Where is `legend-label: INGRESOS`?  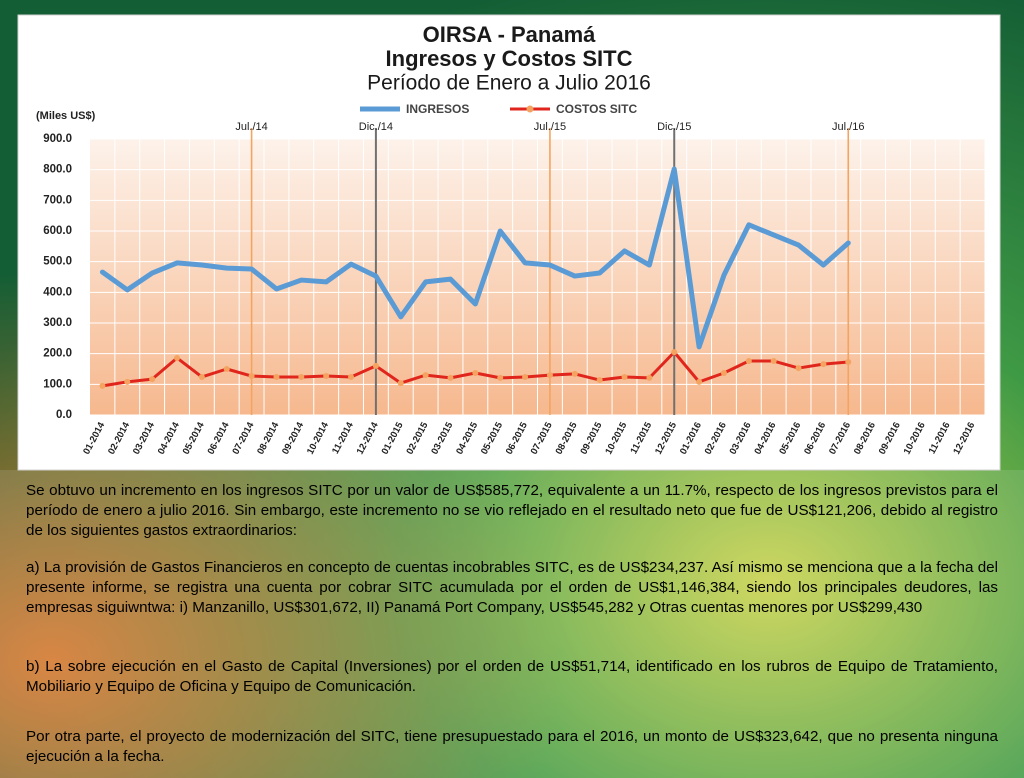 legend-label: INGRESOS is located at coordinates (437, 109).